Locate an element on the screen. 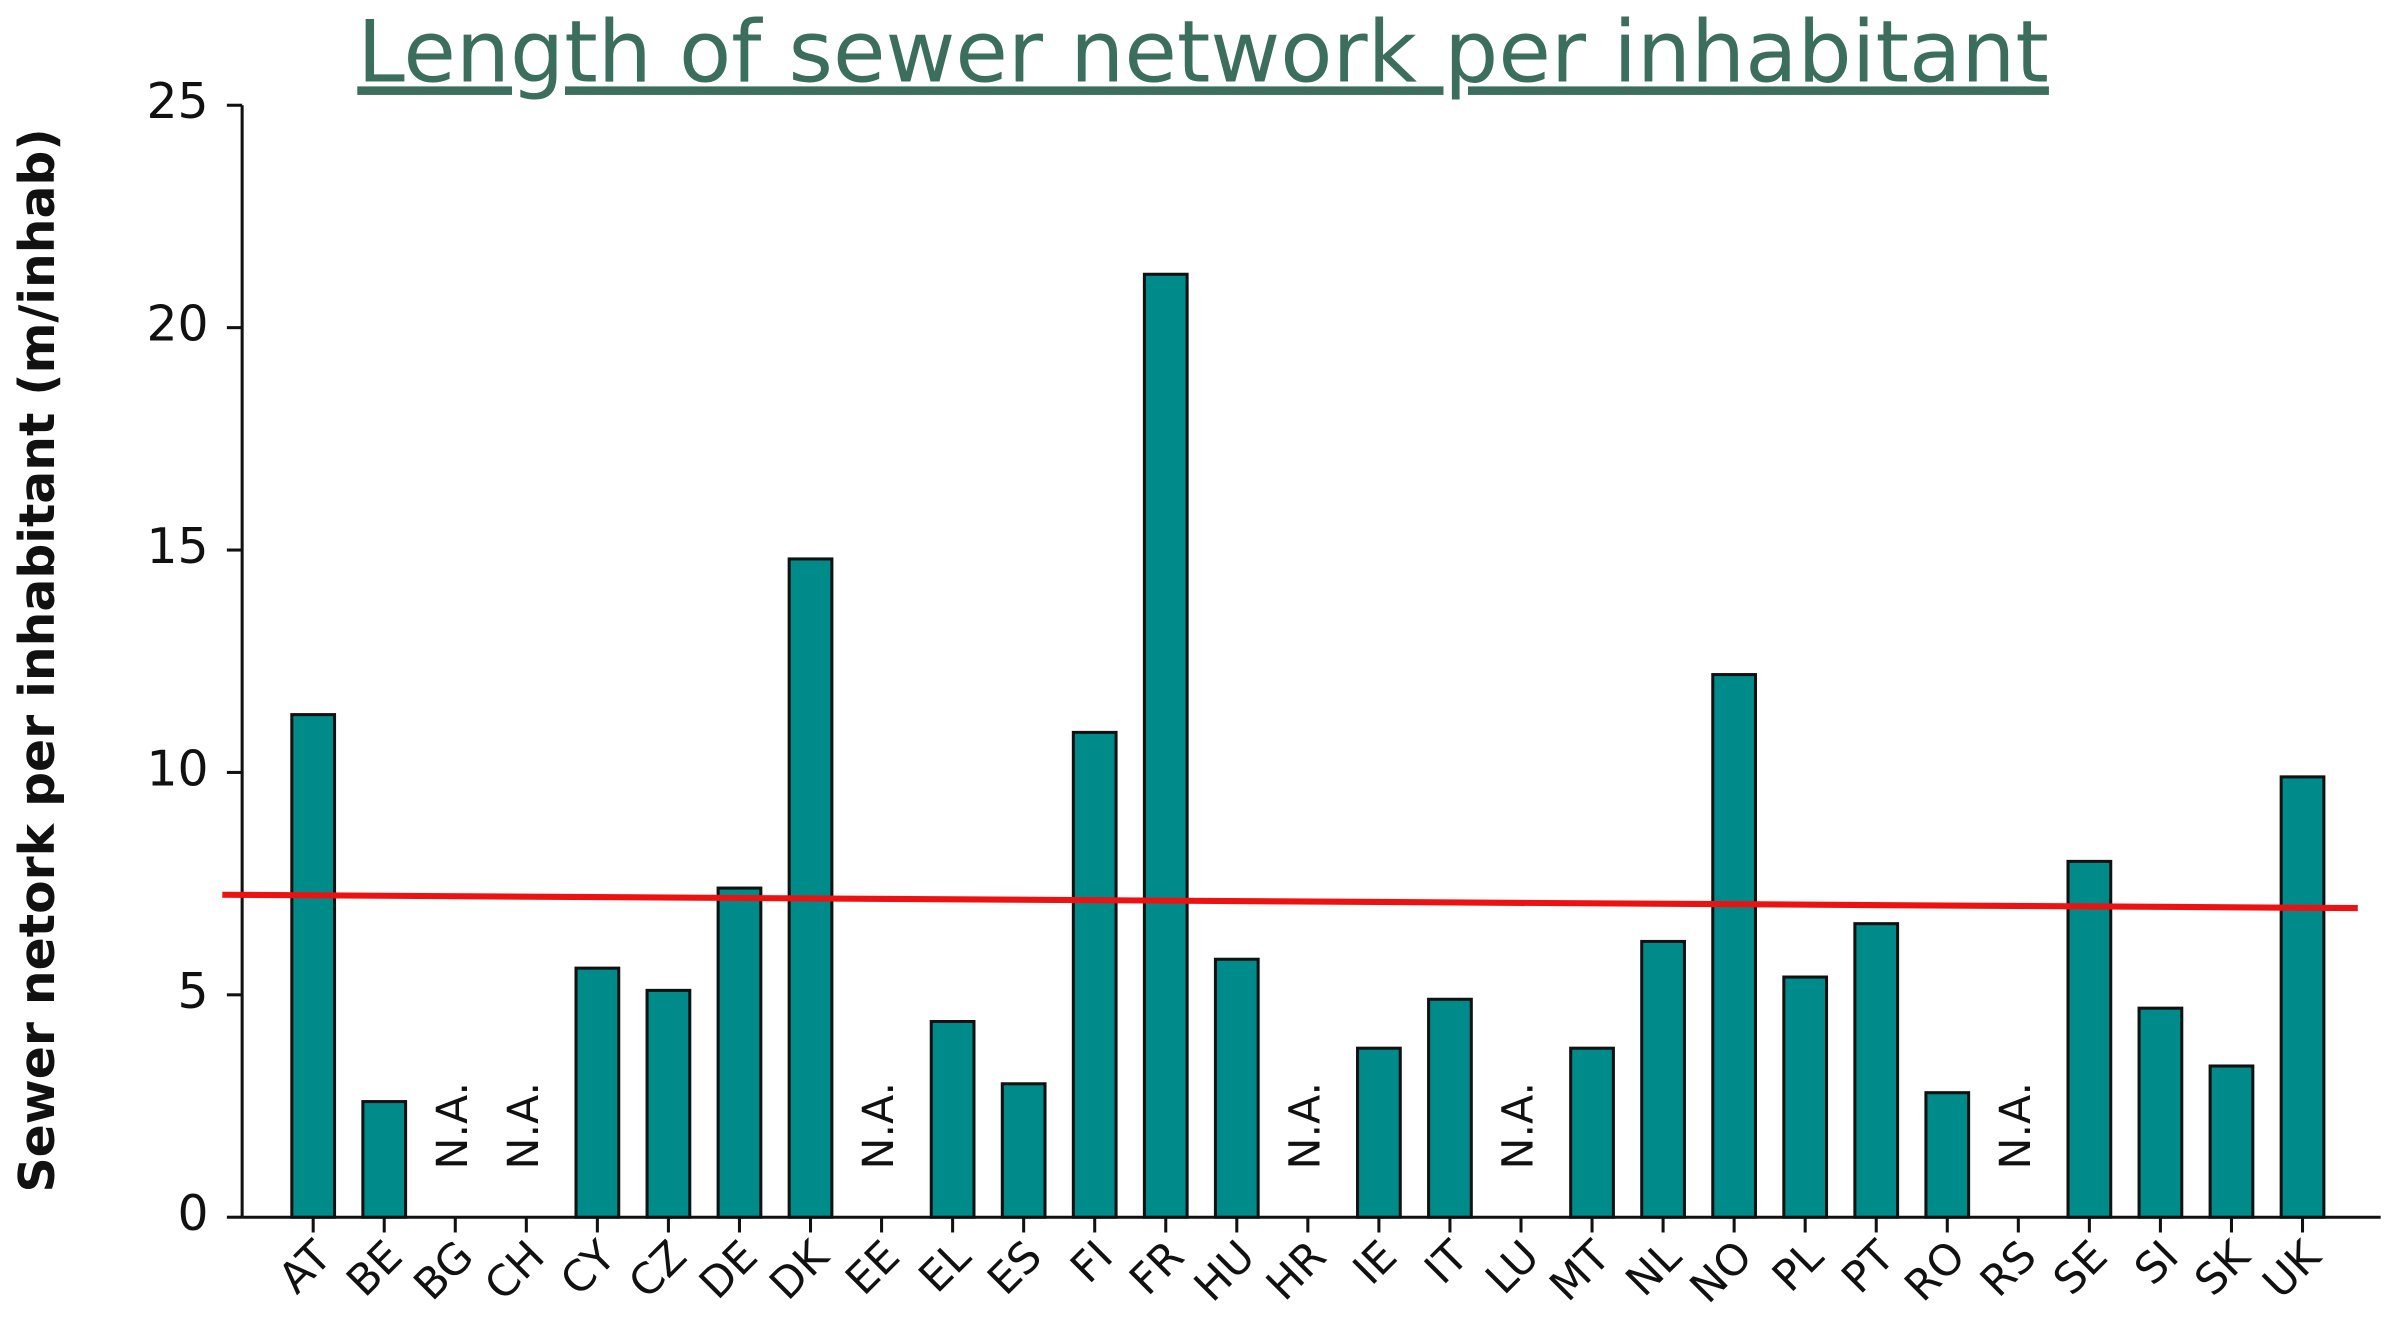 The image size is (2394, 1324). x-tick-label: IT is located at coordinates (1446, 1262).